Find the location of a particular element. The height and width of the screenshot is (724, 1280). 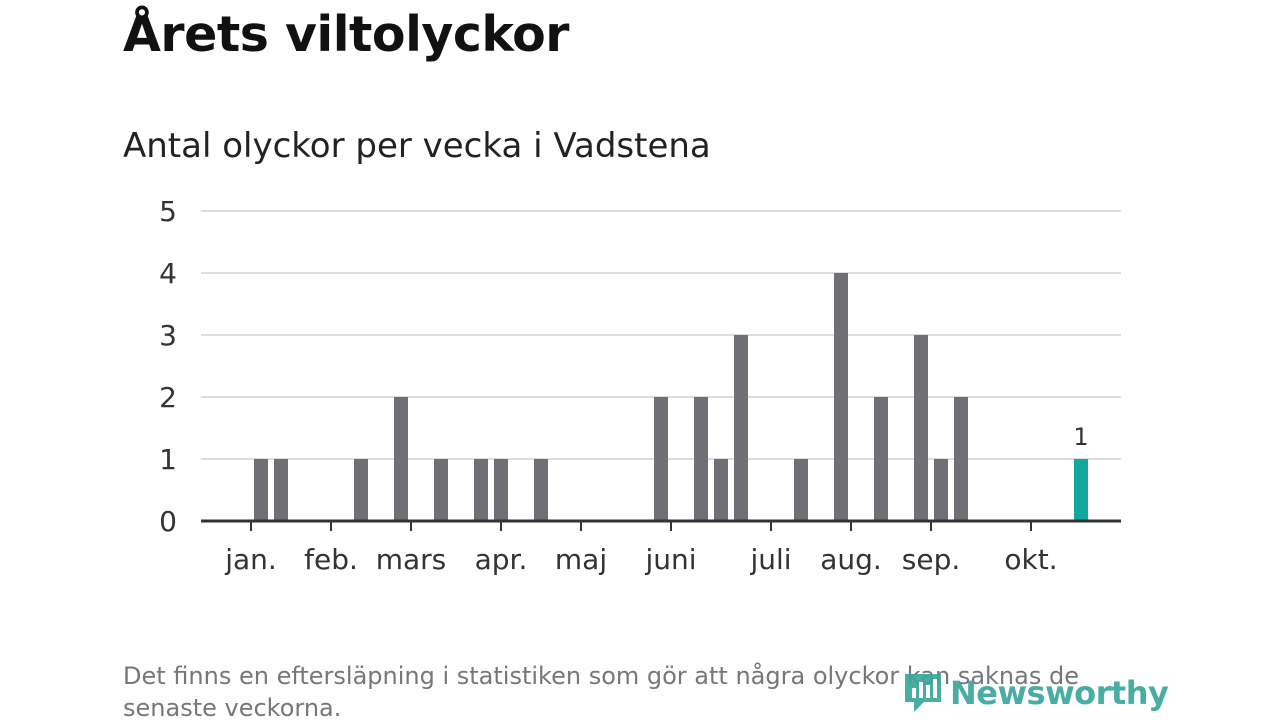

newsworthy-logo: Newsworthy is located at coordinates (1035, 693).